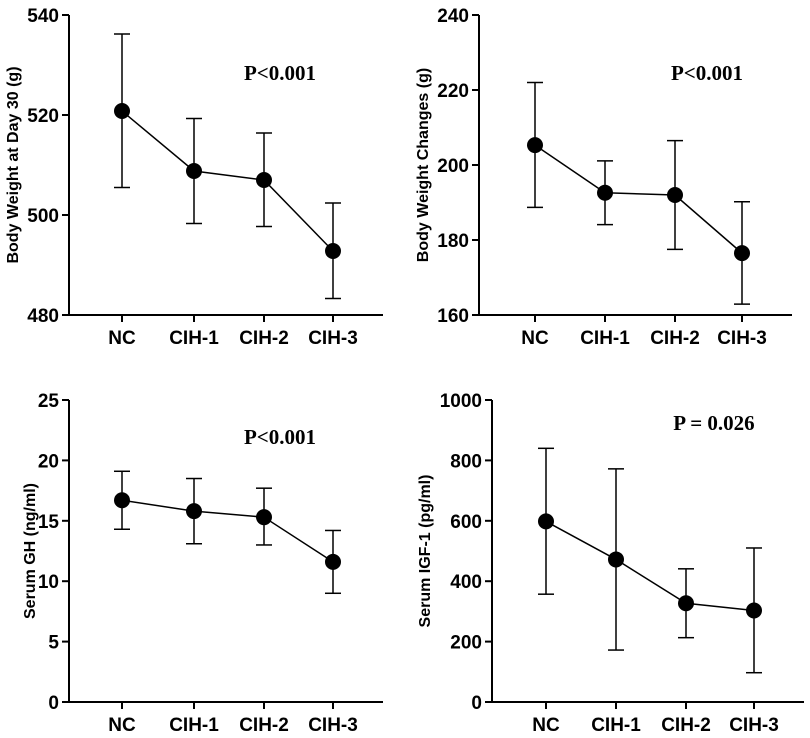 The height and width of the screenshot is (738, 810). What do you see at coordinates (461, 401) in the screenshot?
I see `y-tick-label: 1000` at bounding box center [461, 401].